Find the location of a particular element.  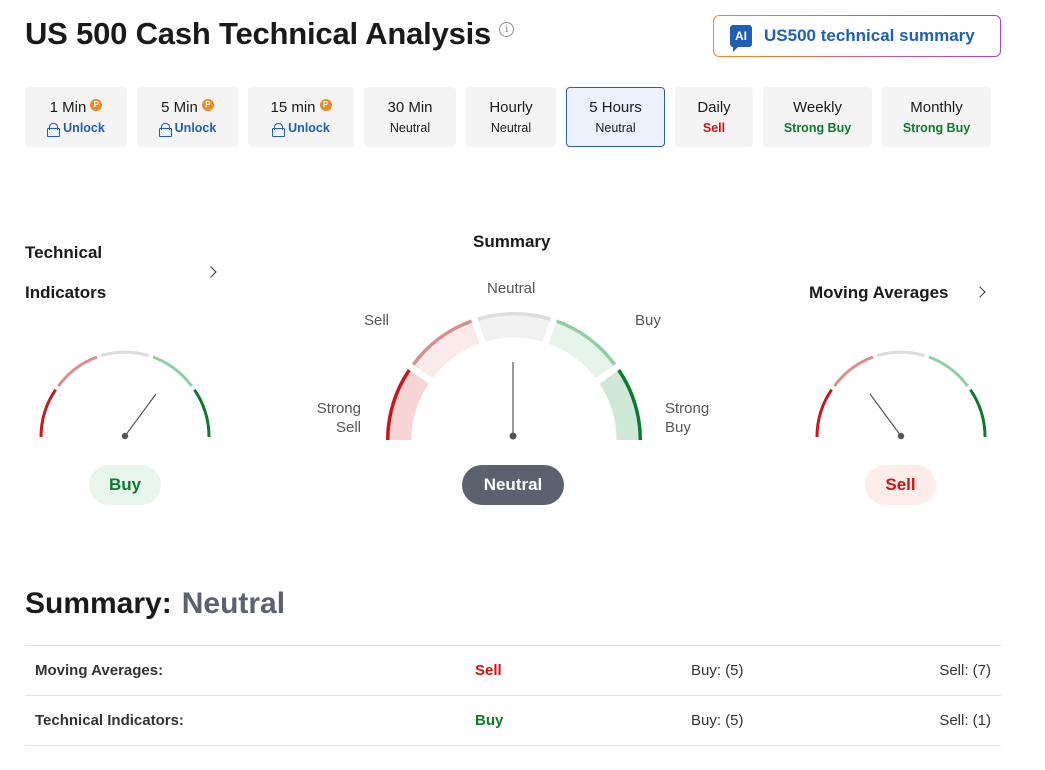

tab-label: 1 Min is located at coordinates (68, 107).